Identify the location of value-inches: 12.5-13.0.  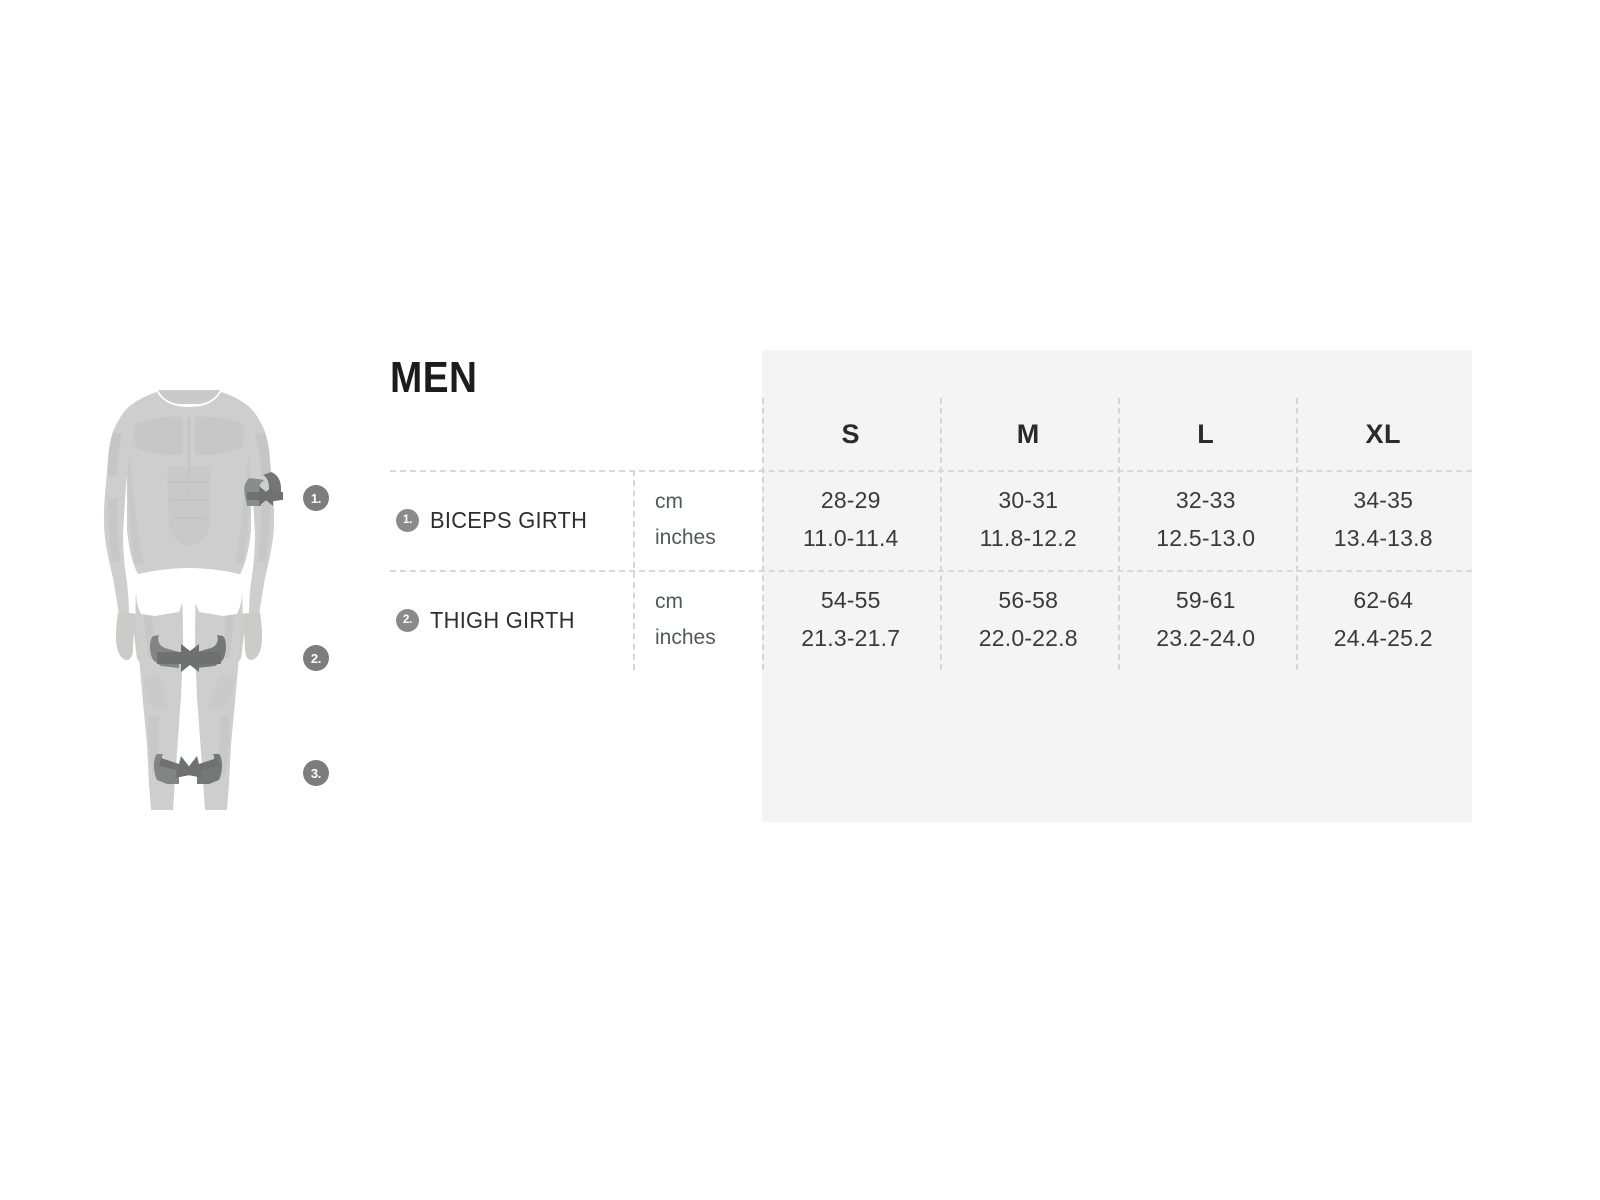
(1206, 538).